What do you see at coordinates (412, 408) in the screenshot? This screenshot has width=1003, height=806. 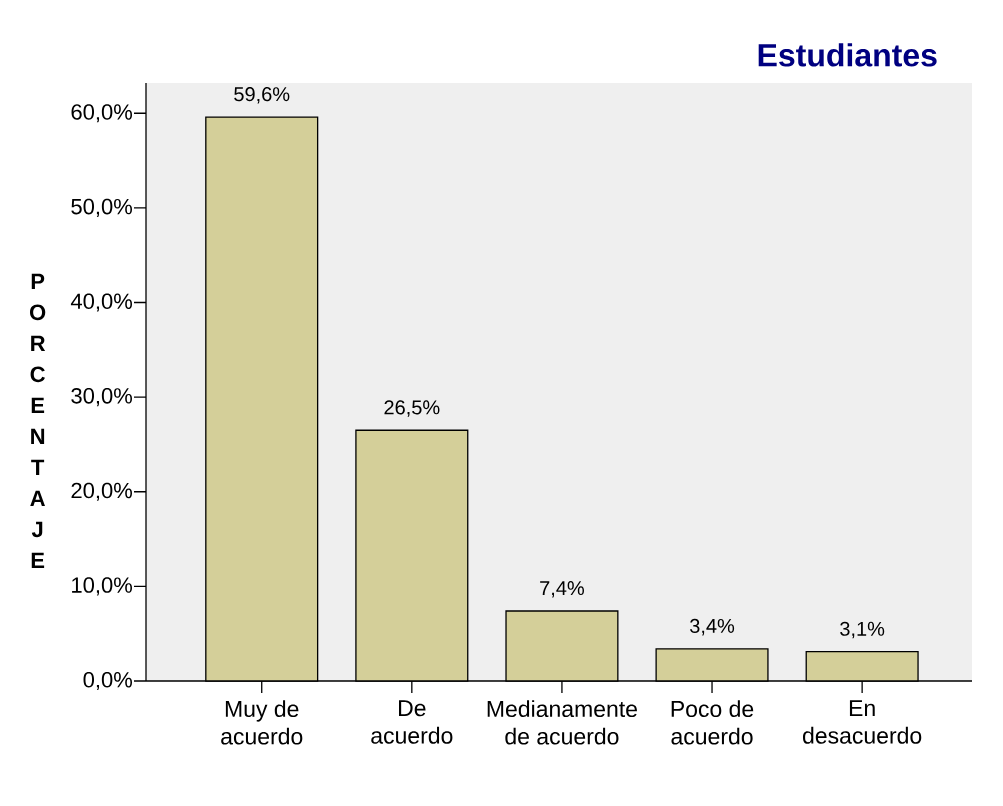 I see `data-label: 26,5%` at bounding box center [412, 408].